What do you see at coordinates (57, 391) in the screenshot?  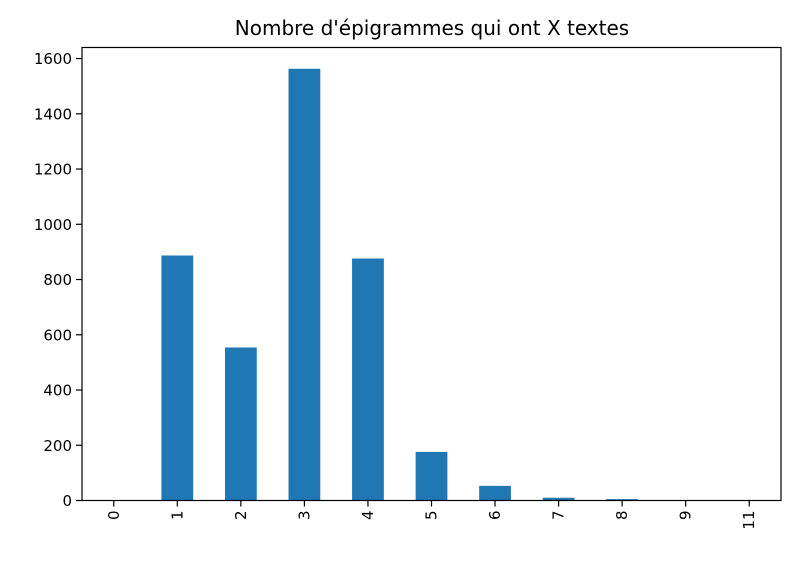 I see `y-tick-label: 400` at bounding box center [57, 391].